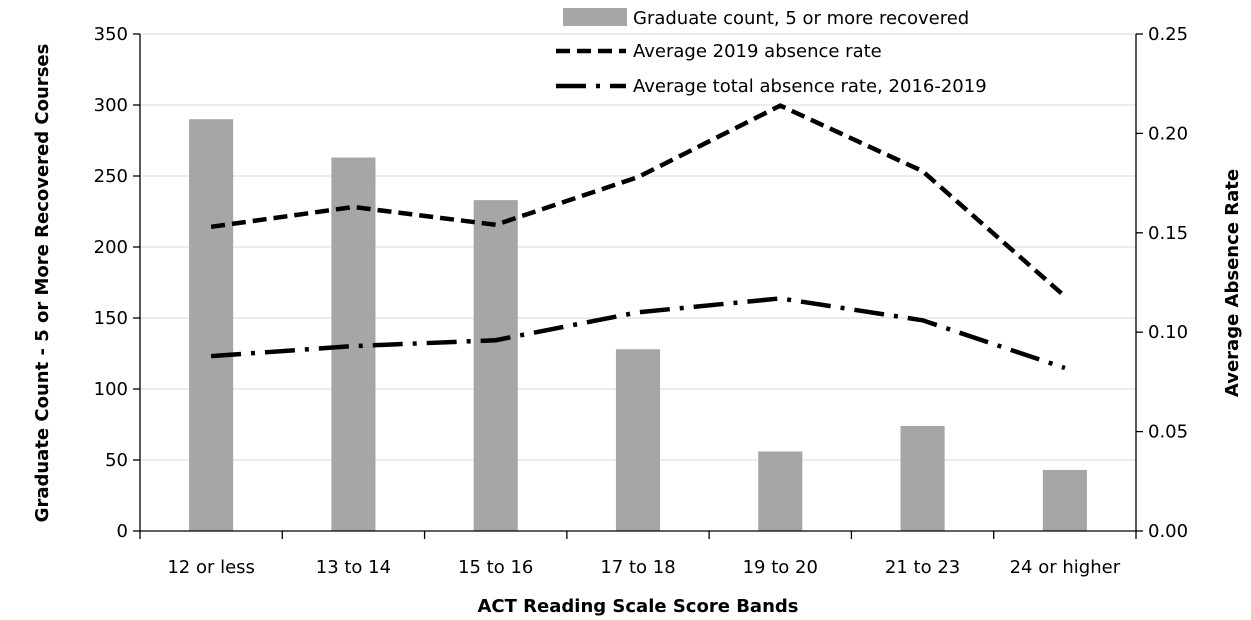  Describe the element at coordinates (495, 567) in the screenshot. I see `x-tick-label: 15 to 16` at that location.